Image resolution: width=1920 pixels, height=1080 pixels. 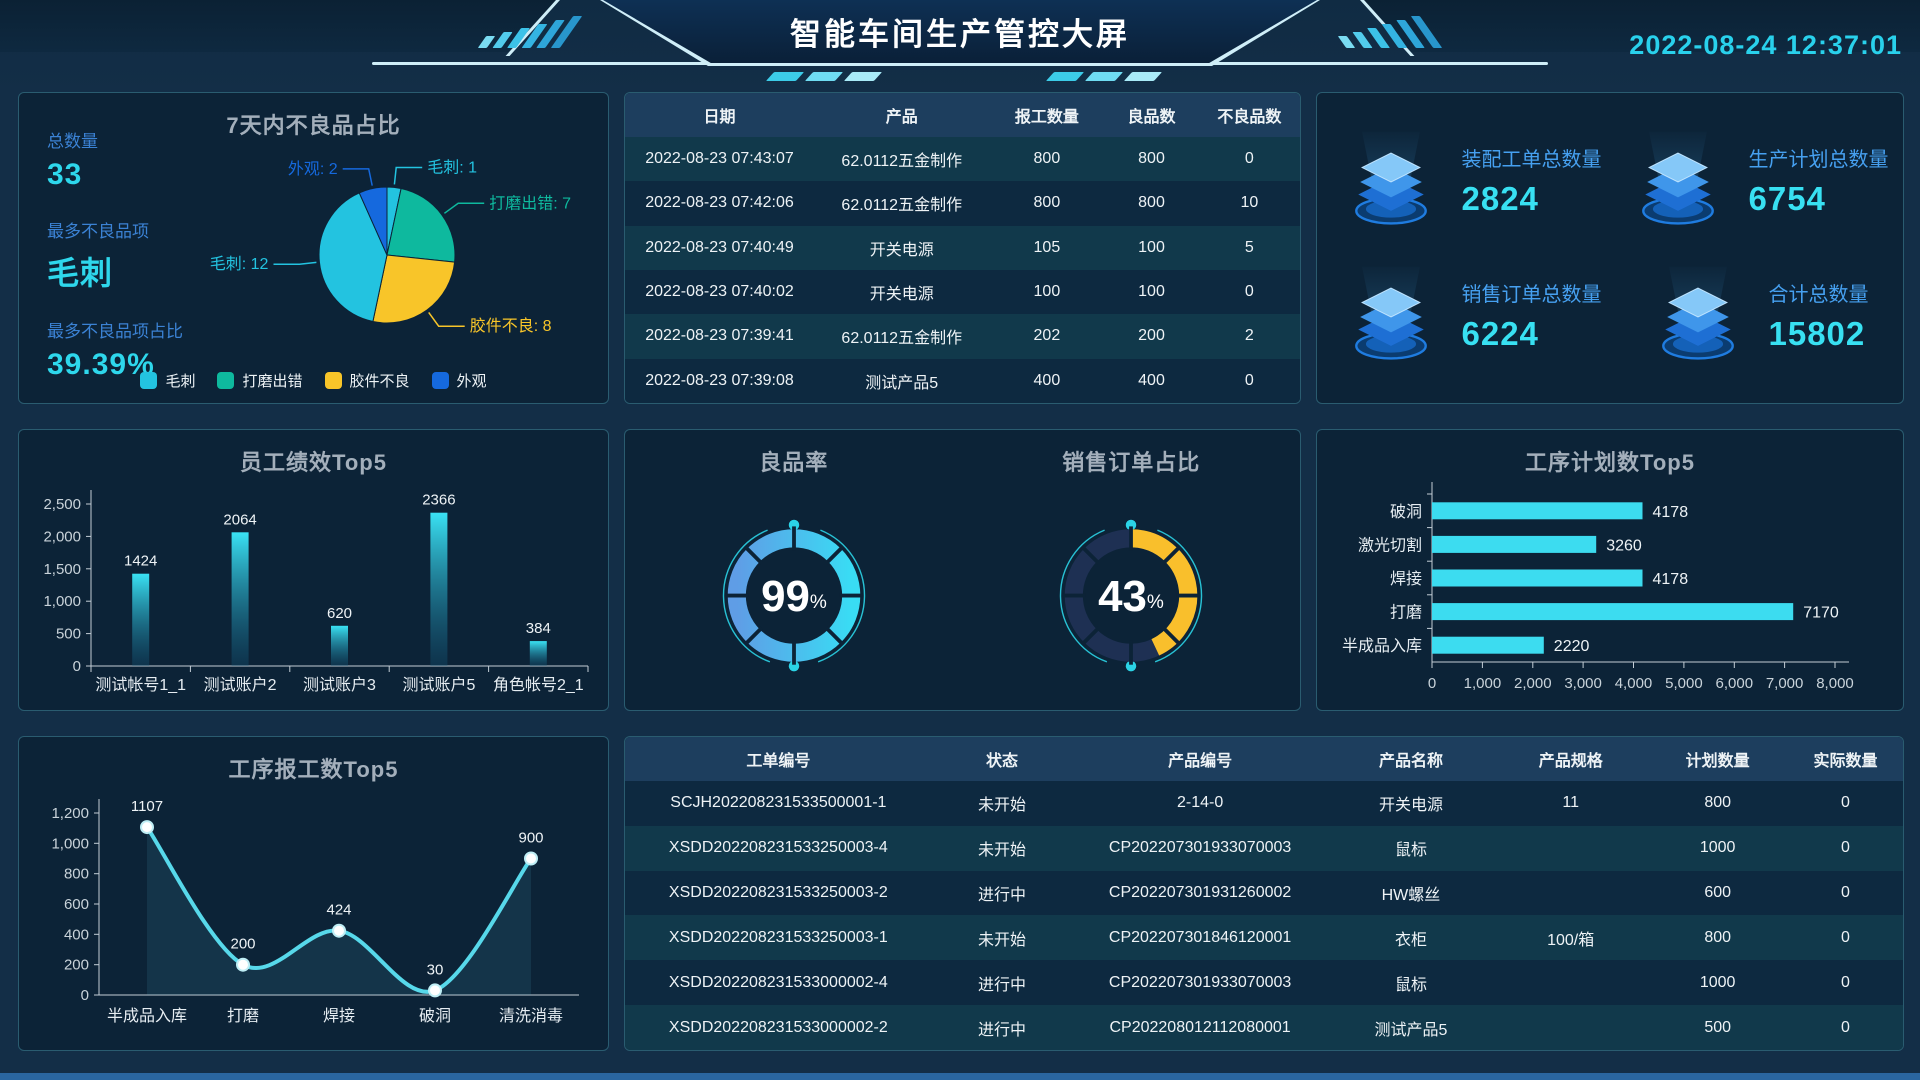 I want to click on pie-label: 打磨出错: 7, so click(x=530, y=203).